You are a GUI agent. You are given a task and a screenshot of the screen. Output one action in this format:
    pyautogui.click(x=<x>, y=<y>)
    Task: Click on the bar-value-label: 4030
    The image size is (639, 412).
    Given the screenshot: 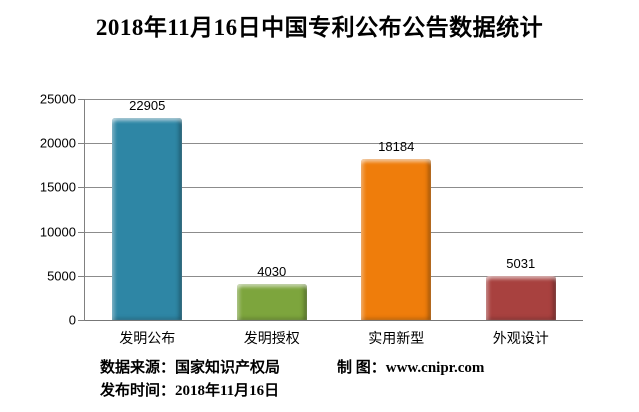 What is the action you would take?
    pyautogui.click(x=272, y=271)
    